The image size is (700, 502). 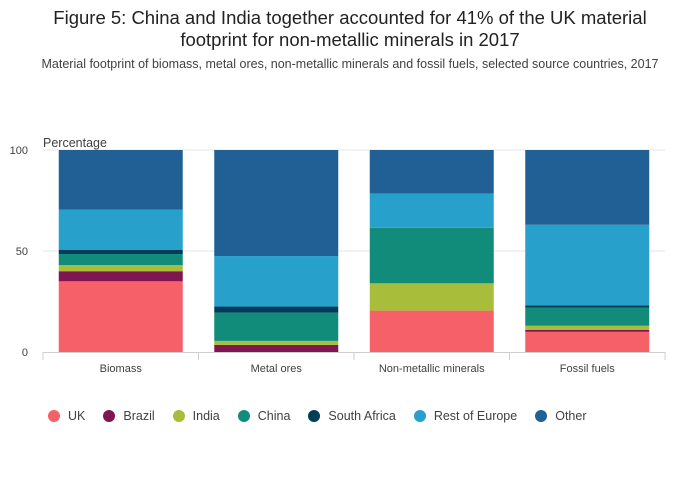 What do you see at coordinates (25, 353) in the screenshot?
I see `y-tick-label: 0` at bounding box center [25, 353].